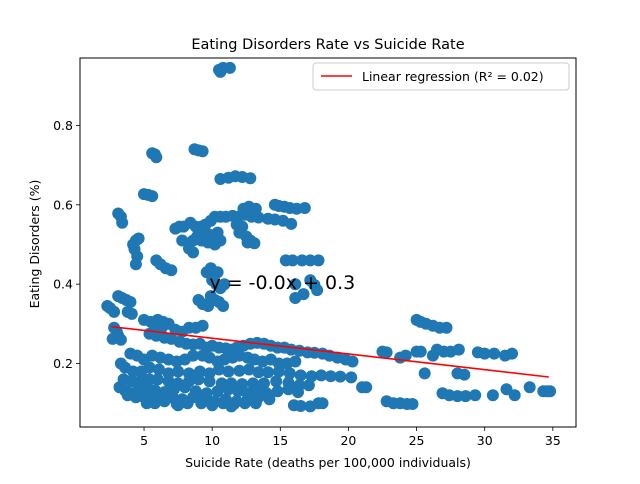  Describe the element at coordinates (63, 284) in the screenshot. I see `y-tick-label: 0.4` at that location.